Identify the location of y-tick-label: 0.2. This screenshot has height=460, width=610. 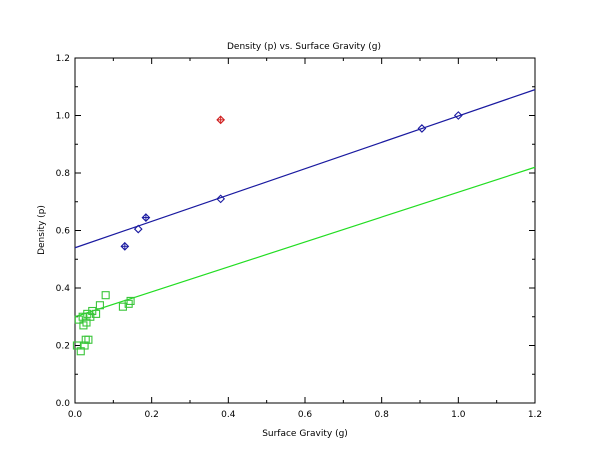
(63, 347).